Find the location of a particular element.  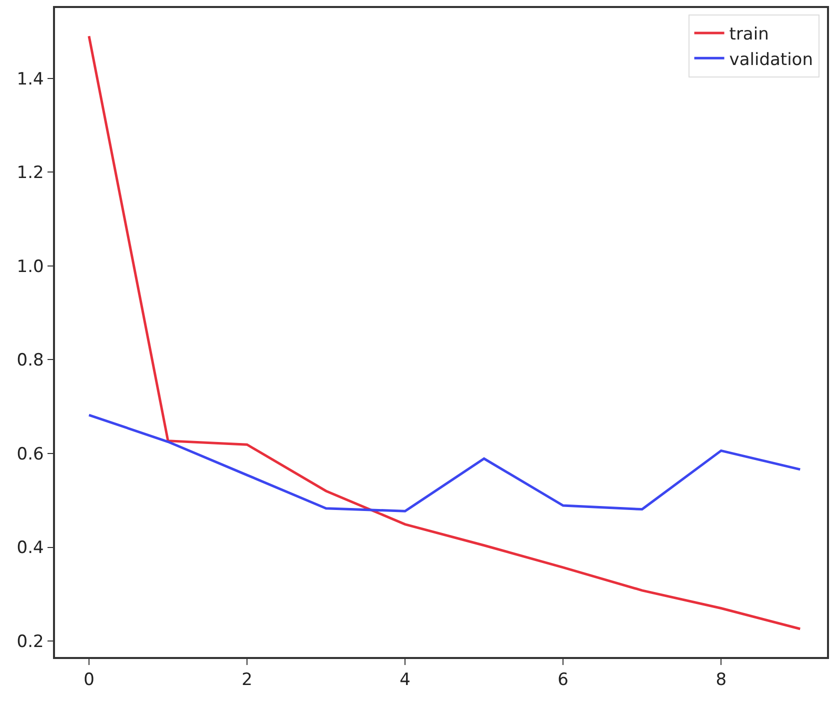

y-tick-label: 0.6 is located at coordinates (30, 454).